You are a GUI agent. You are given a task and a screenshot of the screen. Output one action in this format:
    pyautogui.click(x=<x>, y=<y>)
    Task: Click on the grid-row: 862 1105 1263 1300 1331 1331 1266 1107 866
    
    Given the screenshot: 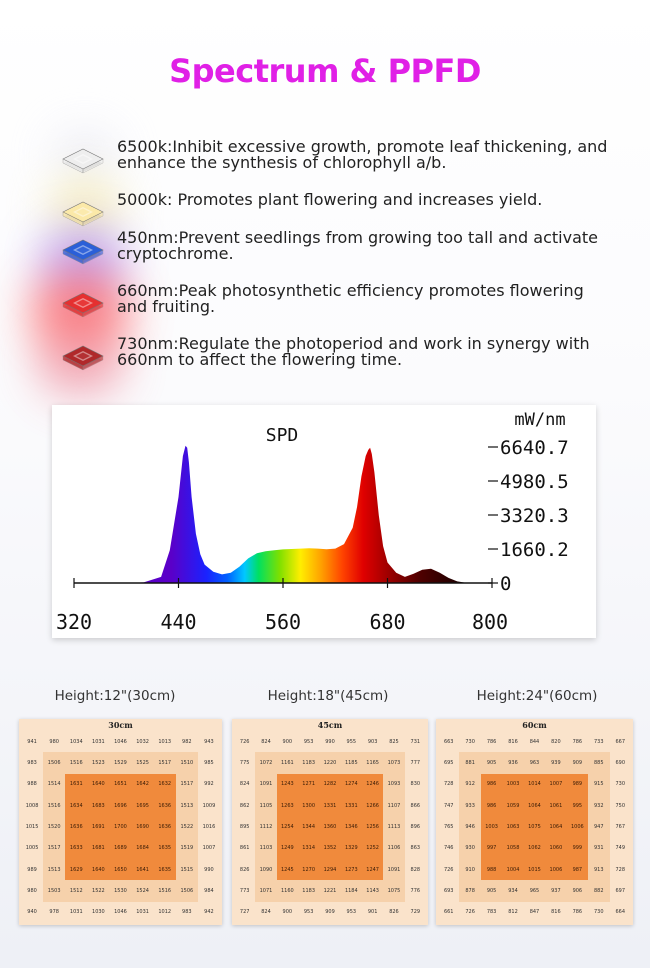 What is the action you would take?
    pyautogui.click(x=330, y=805)
    